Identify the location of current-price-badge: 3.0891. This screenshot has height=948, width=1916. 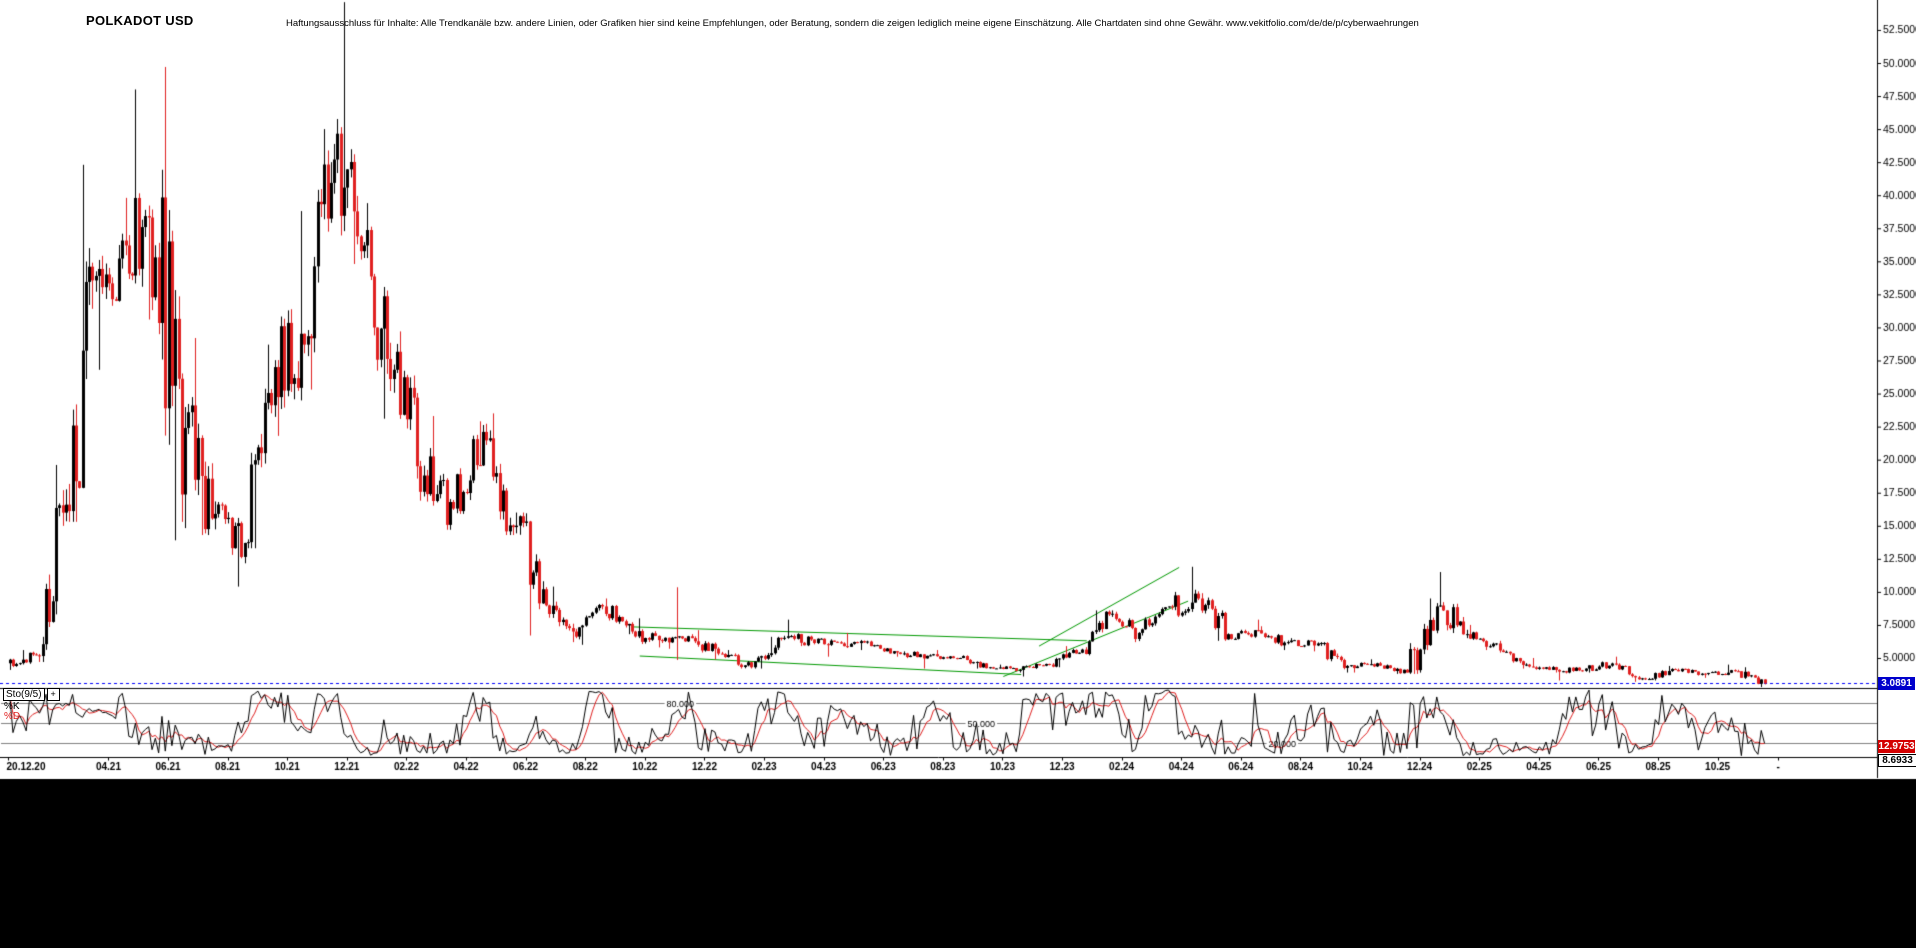
(1896, 683).